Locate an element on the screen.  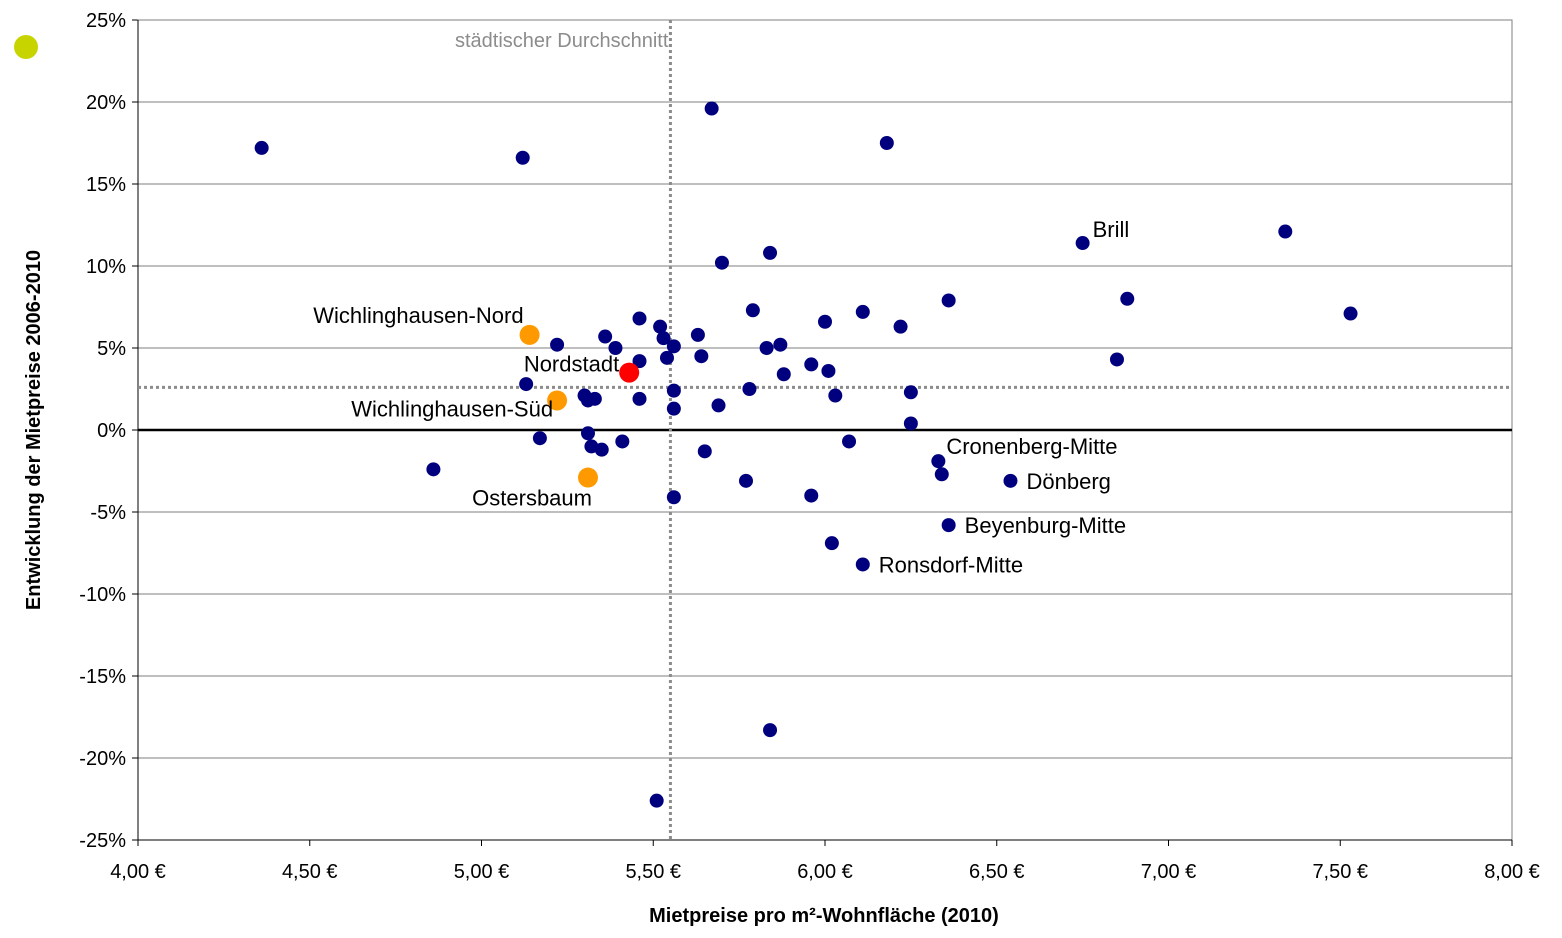
x-tick-label: 6,00 € is located at coordinates (825, 872).